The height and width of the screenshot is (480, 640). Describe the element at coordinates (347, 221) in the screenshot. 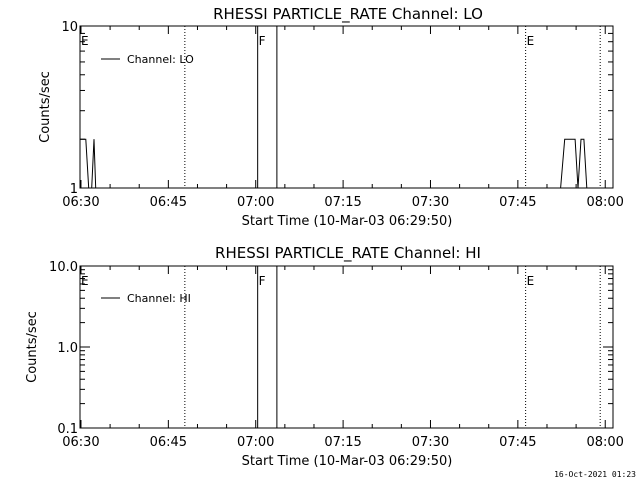

I see `lo-x-axis-label: Start Time (10-Mar-03 06:29:50)` at that location.